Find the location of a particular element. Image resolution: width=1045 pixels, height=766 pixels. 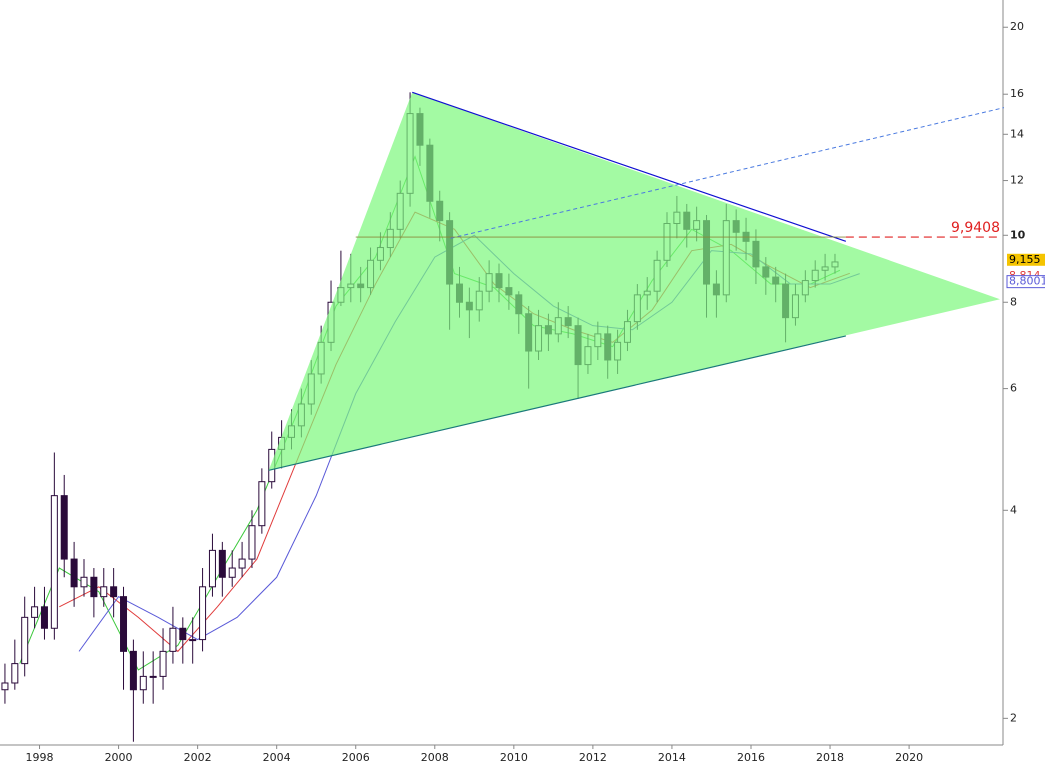

y-tick-label: 14 is located at coordinates (1017, 133).